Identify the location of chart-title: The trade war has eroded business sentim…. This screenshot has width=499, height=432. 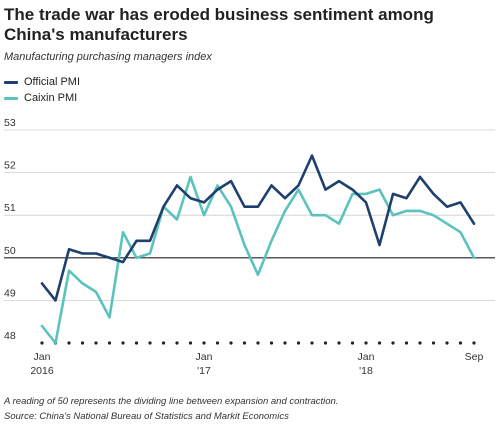
(219, 24).